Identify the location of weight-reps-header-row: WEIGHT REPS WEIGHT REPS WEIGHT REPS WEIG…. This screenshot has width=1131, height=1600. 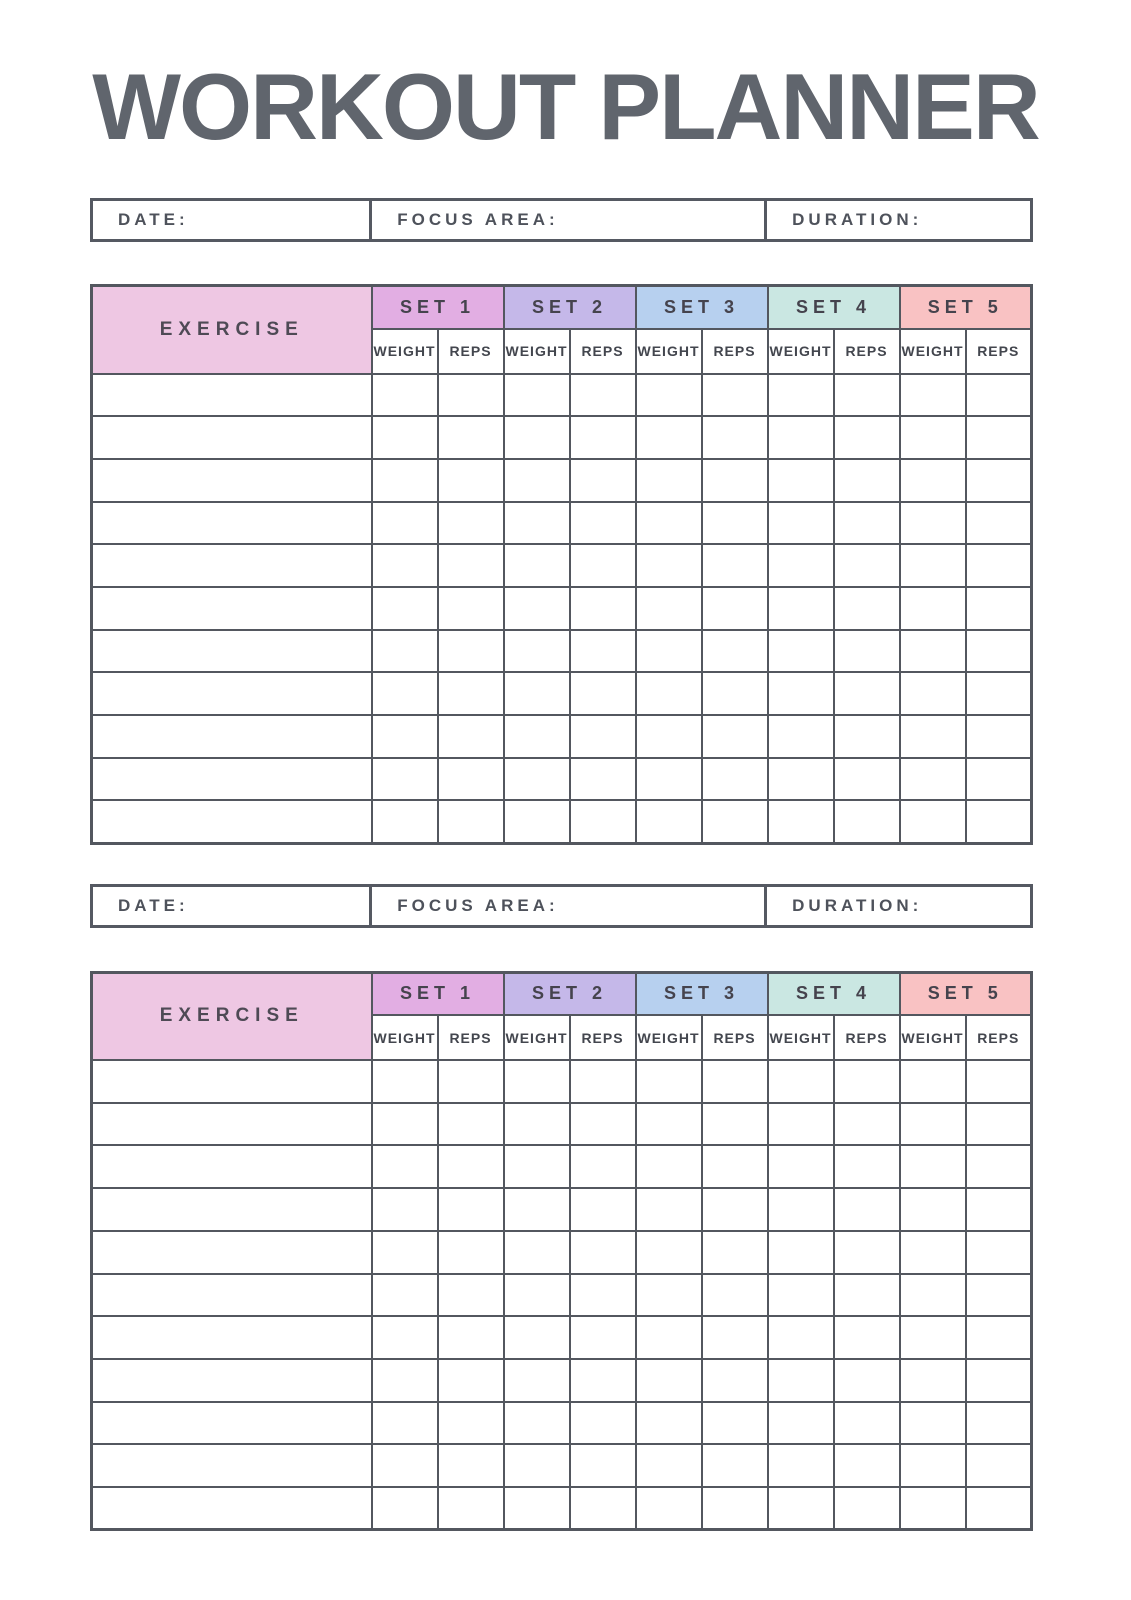
(562, 1038).